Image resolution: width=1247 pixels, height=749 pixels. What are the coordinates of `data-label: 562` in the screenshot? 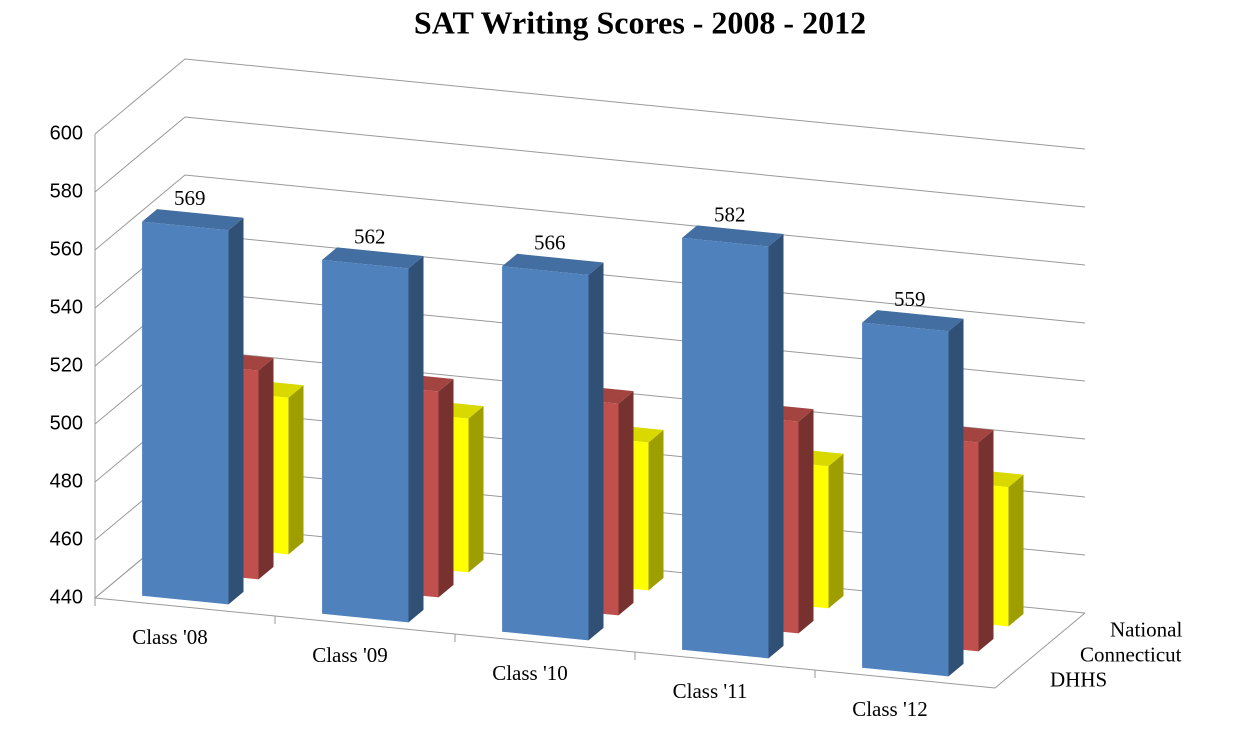 It's located at (370, 236).